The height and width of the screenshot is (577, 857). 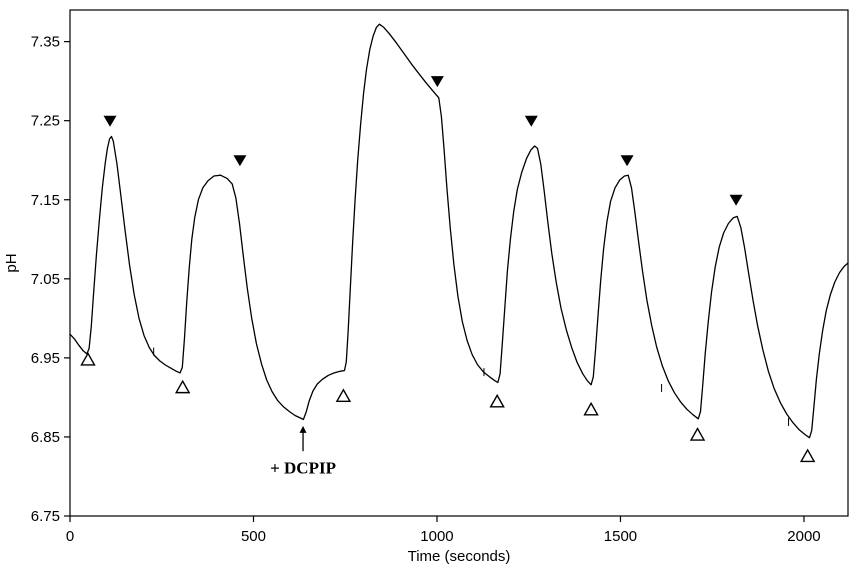 What do you see at coordinates (45, 437) in the screenshot?
I see `y-tick-label: 6.85` at bounding box center [45, 437].